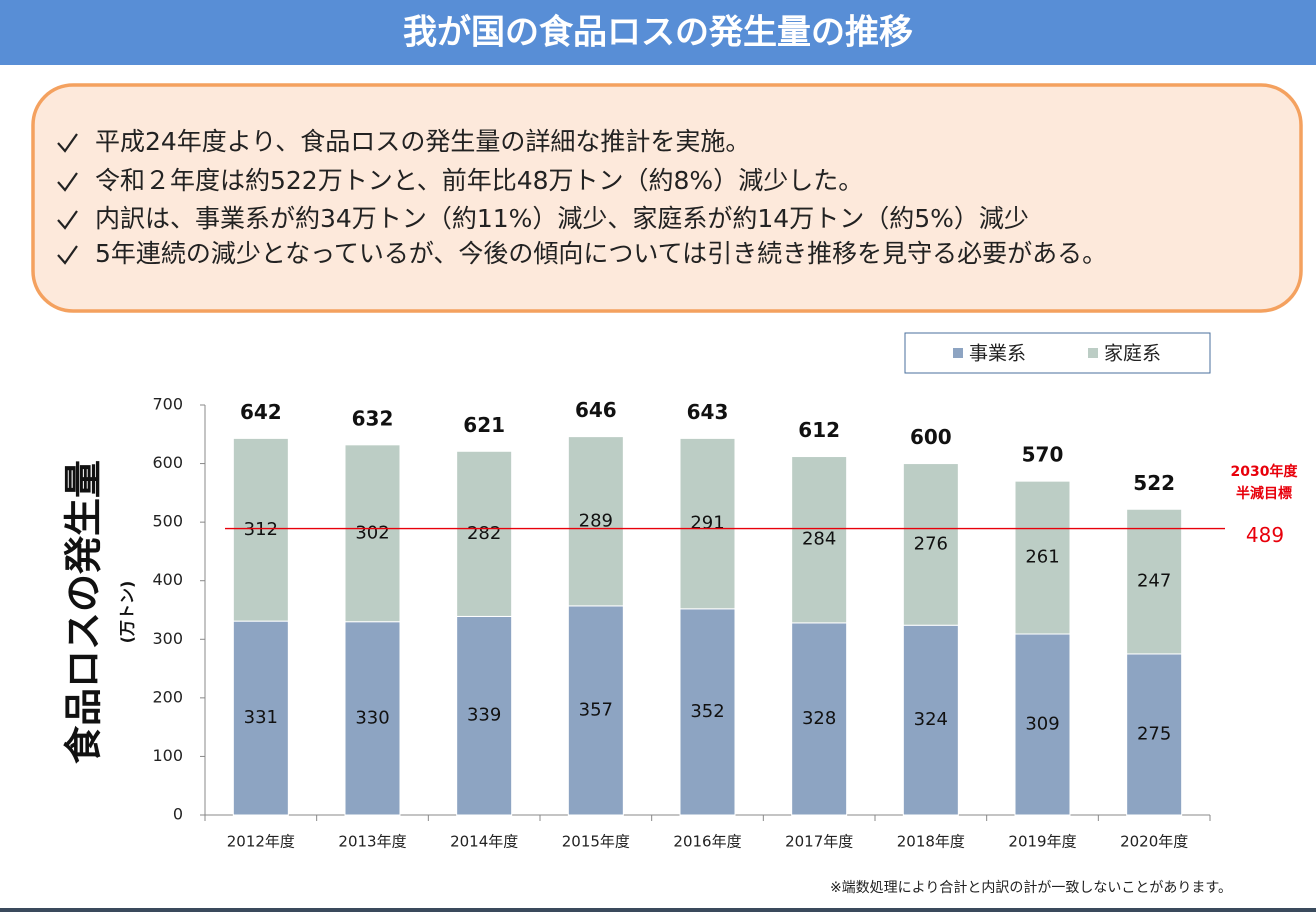 This screenshot has height=912, width=1316. What do you see at coordinates (484, 715) in the screenshot?
I see `value-label: 339` at bounding box center [484, 715].